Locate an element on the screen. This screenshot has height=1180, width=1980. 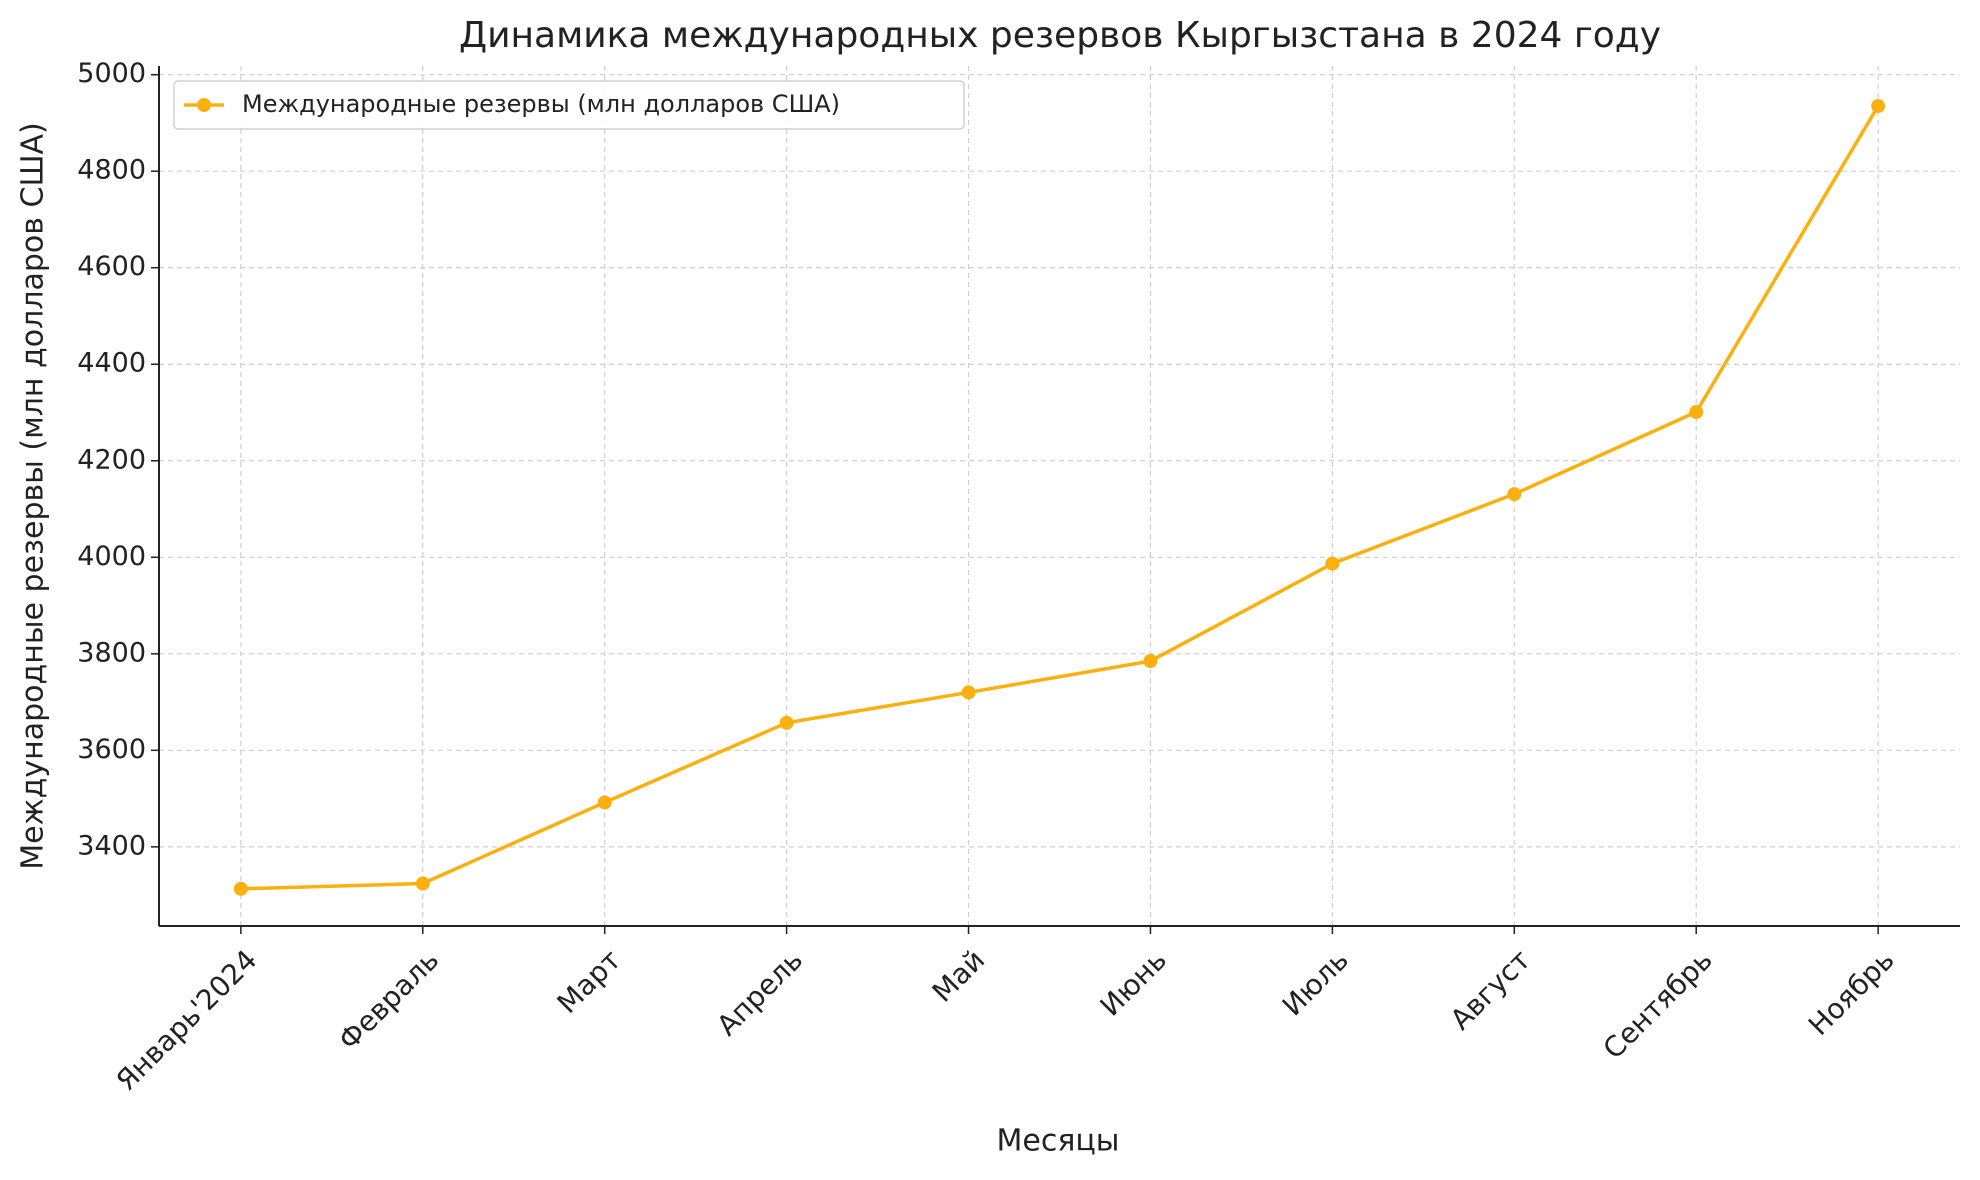
x-tick-label: Февраль is located at coordinates (388, 999).